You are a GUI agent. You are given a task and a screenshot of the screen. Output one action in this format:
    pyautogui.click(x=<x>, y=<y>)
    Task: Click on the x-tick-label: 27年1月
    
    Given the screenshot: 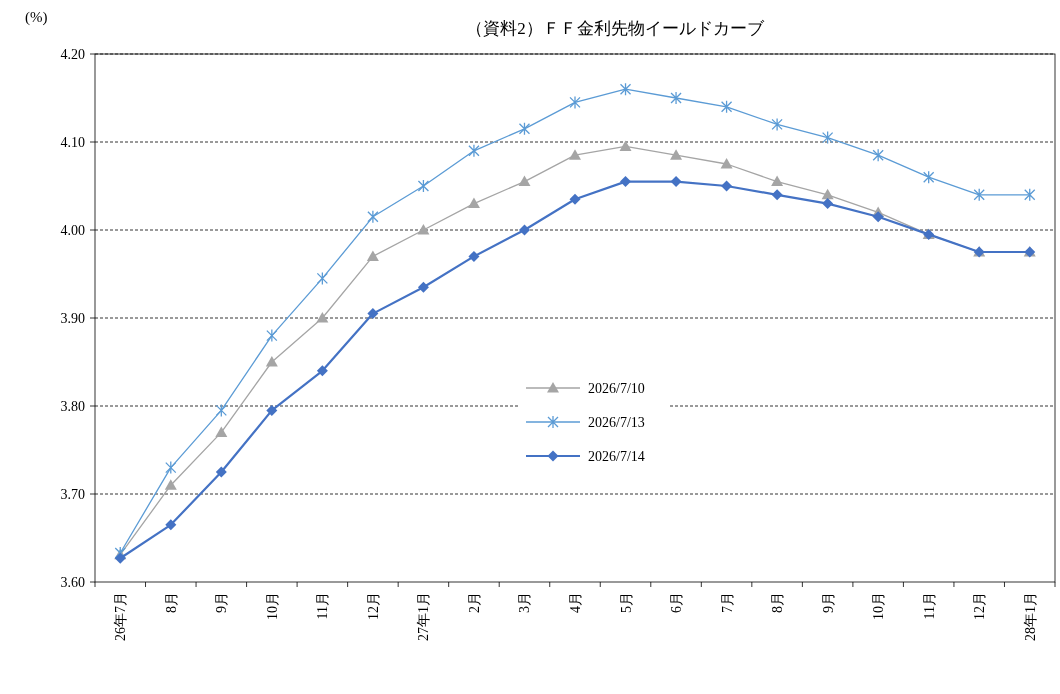 What is the action you would take?
    pyautogui.click(x=424, y=616)
    